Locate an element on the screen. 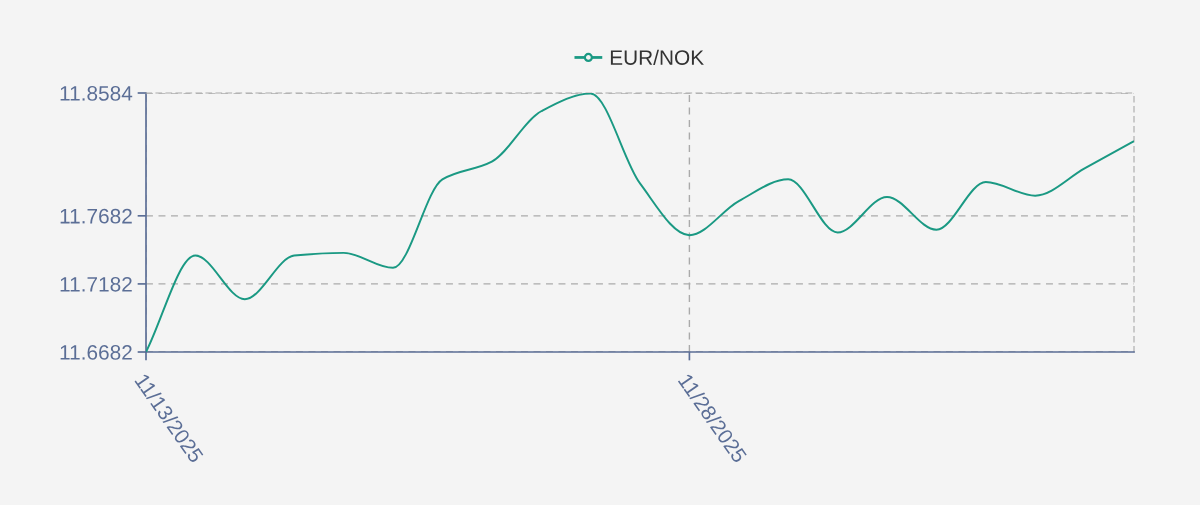 The image size is (1200, 505). y-tick-label: 11.8584 is located at coordinates (96, 93).